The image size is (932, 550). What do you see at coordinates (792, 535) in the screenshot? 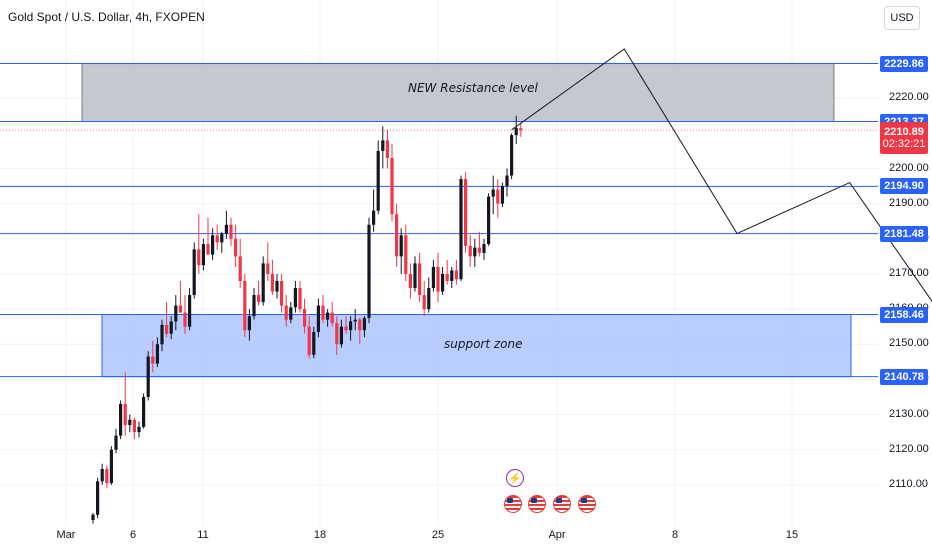
I see `x-tick-label: 15` at bounding box center [792, 535].